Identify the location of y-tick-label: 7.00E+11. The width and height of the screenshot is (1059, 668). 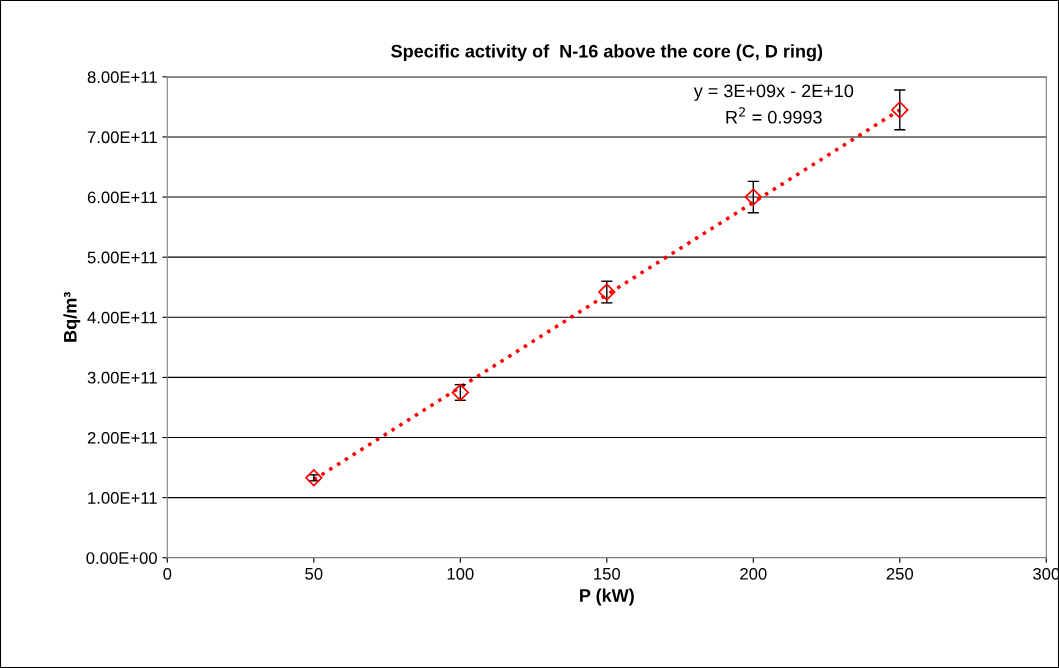
(122, 137).